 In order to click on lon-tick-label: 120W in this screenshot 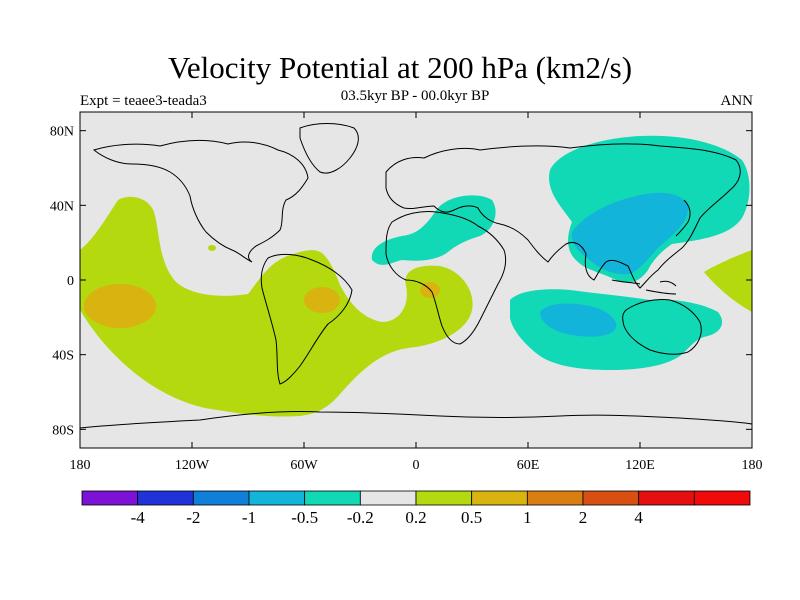, I will do `click(192, 465)`.